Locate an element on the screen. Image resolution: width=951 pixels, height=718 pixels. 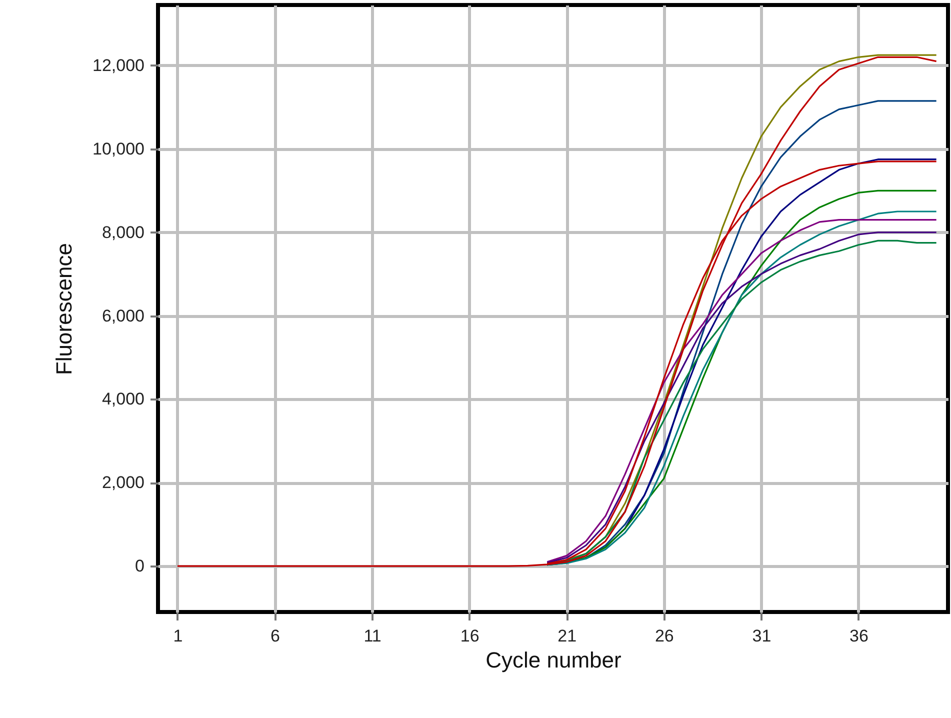
y-tick-label: 8,000 is located at coordinates (123, 232).